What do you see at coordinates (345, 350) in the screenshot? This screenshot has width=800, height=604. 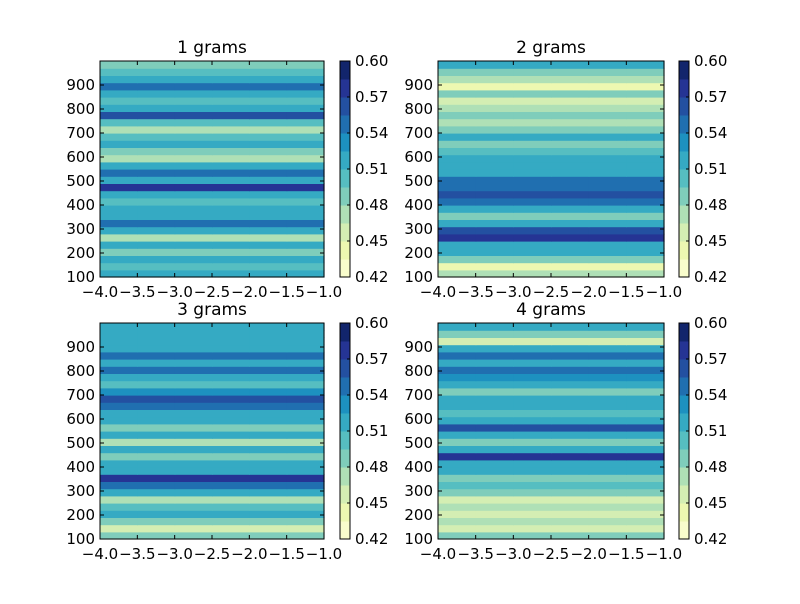 I see `colorbar-segment` at bounding box center [345, 350].